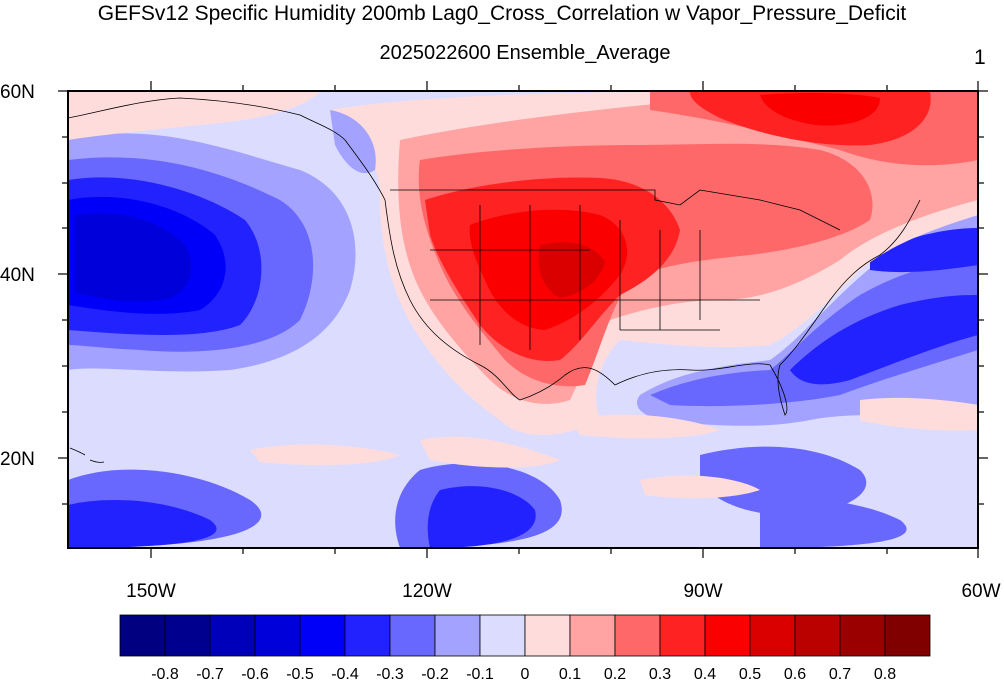 The width and height of the screenshot is (1004, 682). I want to click on panel-label: 1, so click(980, 57).